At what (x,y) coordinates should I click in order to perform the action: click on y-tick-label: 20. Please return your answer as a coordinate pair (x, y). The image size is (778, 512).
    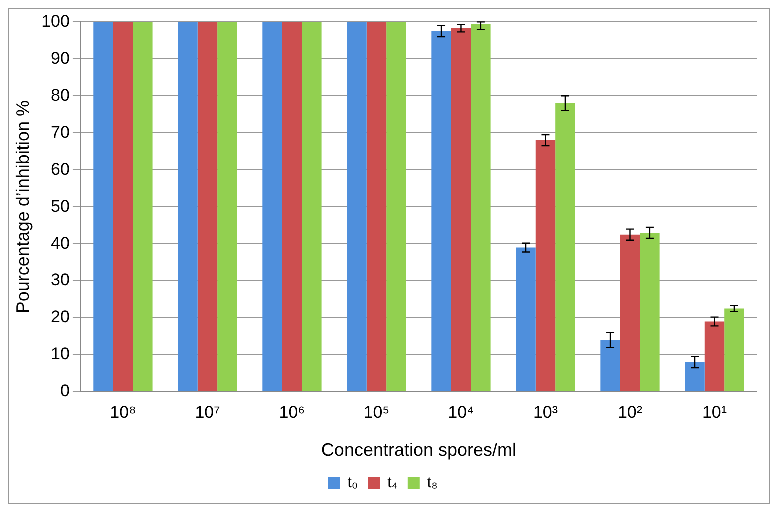
    Looking at the image, I should click on (60, 317).